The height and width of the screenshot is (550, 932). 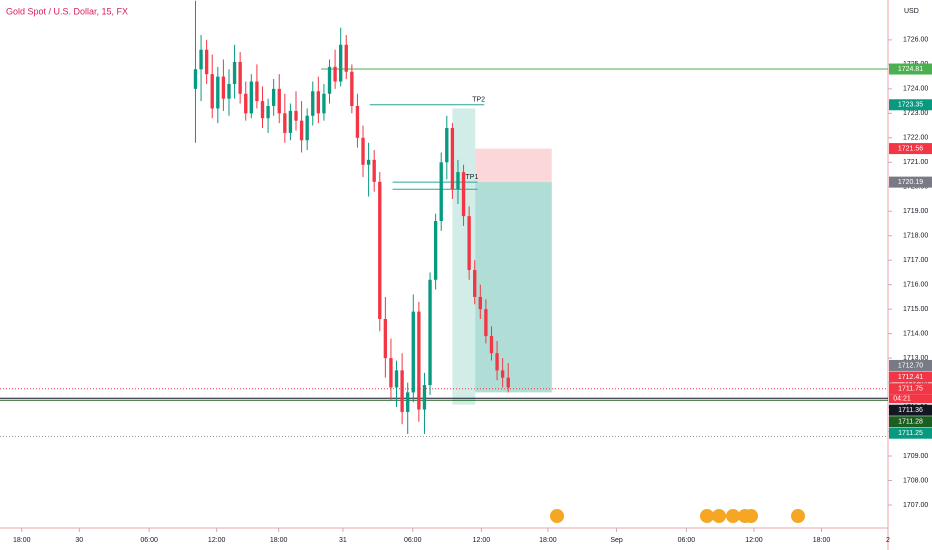 I want to click on x-tick-label: Sep, so click(x=616, y=540).